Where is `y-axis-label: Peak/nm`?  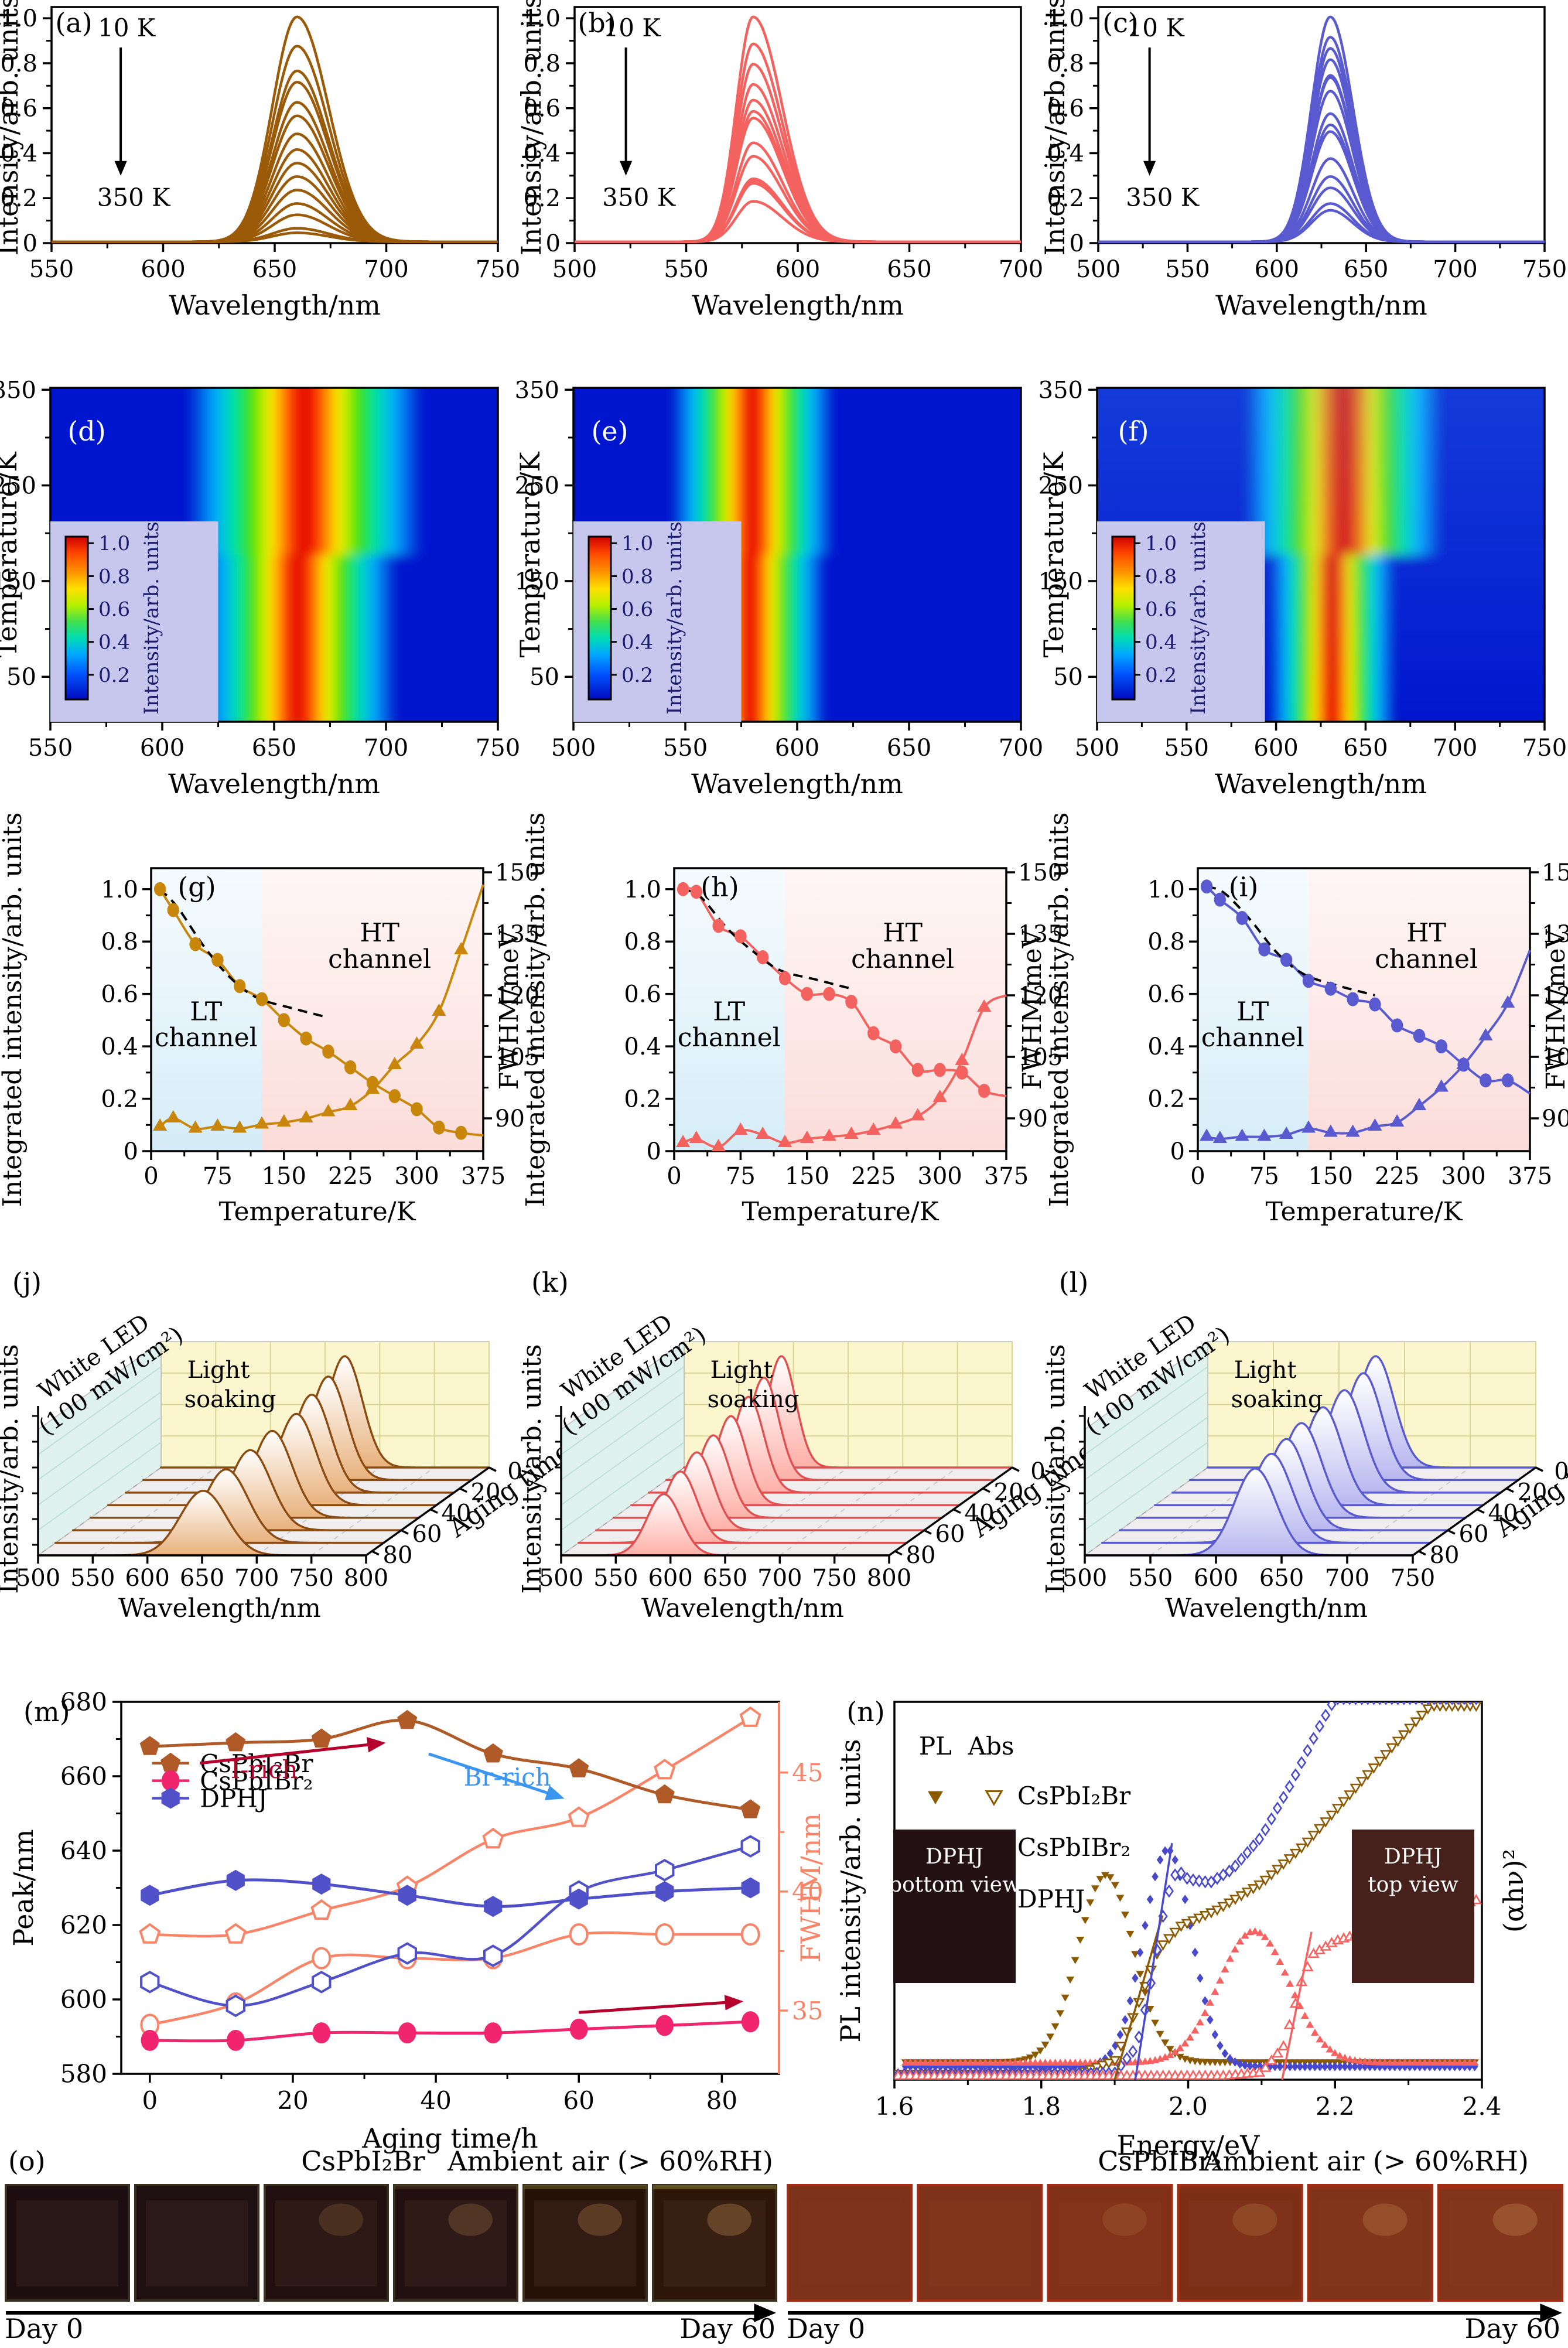 y-axis-label: Peak/nm is located at coordinates (23, 1888).